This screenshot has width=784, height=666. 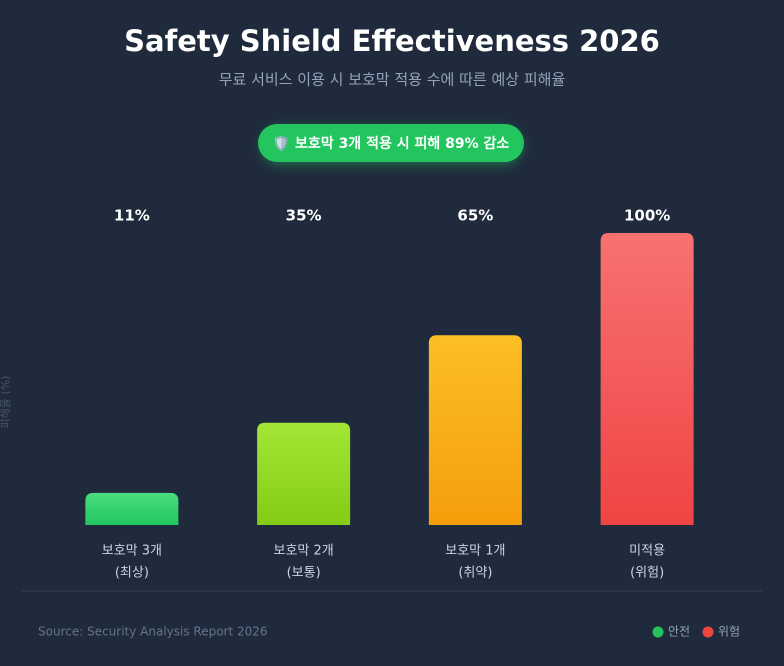 What do you see at coordinates (304, 573) in the screenshot?
I see `x-tick-note: (보통)` at bounding box center [304, 573].